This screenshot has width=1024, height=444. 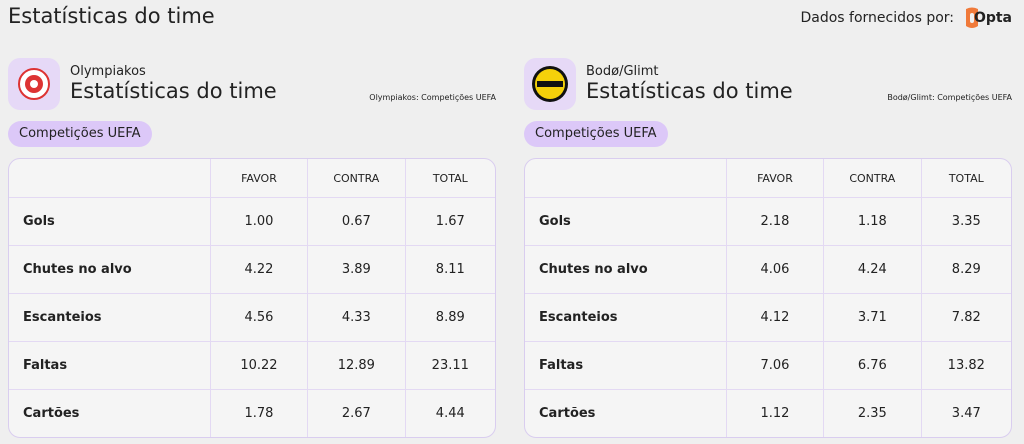 What do you see at coordinates (877, 18) in the screenshot?
I see `provider-label: Dados fornecidos por:` at bounding box center [877, 18].